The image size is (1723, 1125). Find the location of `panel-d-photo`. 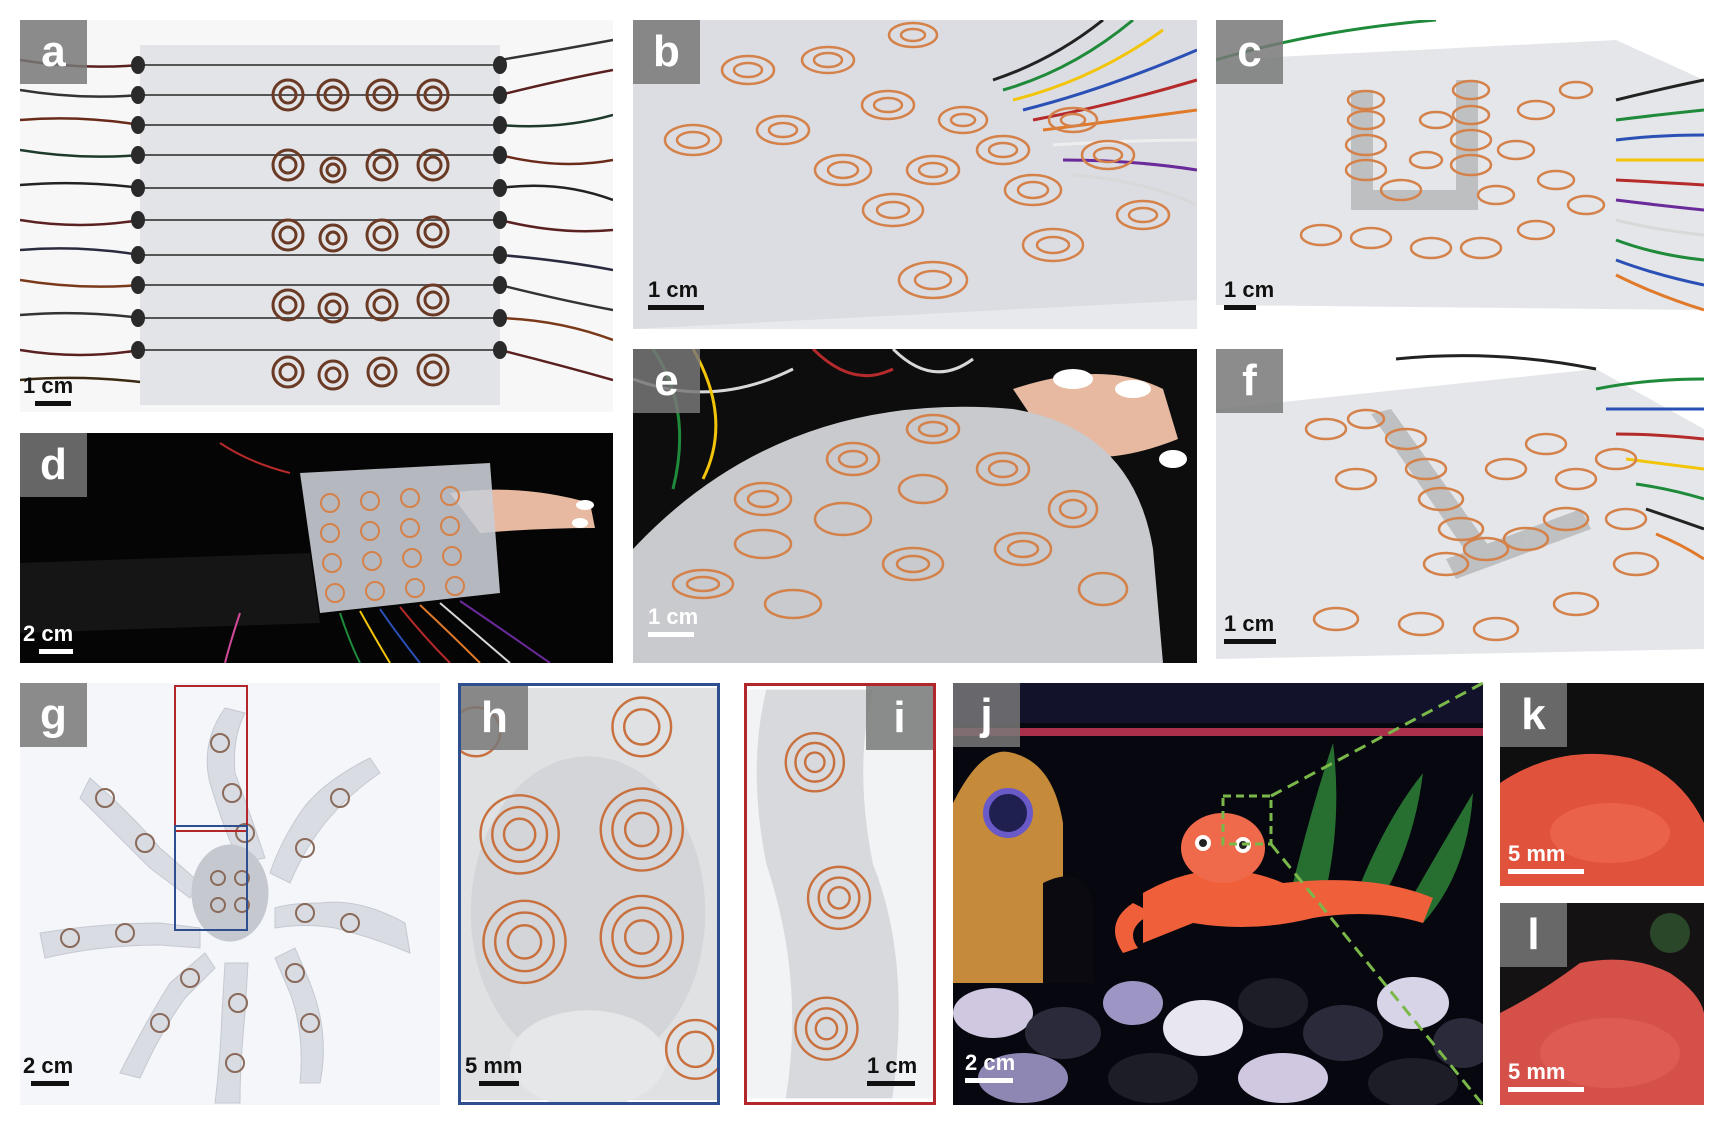

panel-d-photo is located at coordinates (316, 548).